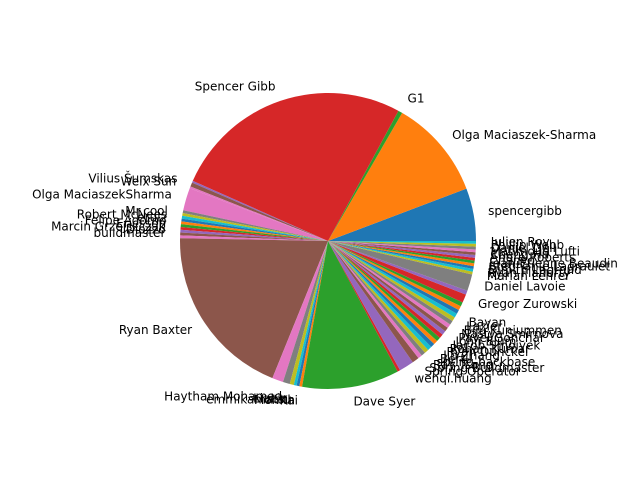  I want to click on slice-label: eruiz, so click(152, 217).